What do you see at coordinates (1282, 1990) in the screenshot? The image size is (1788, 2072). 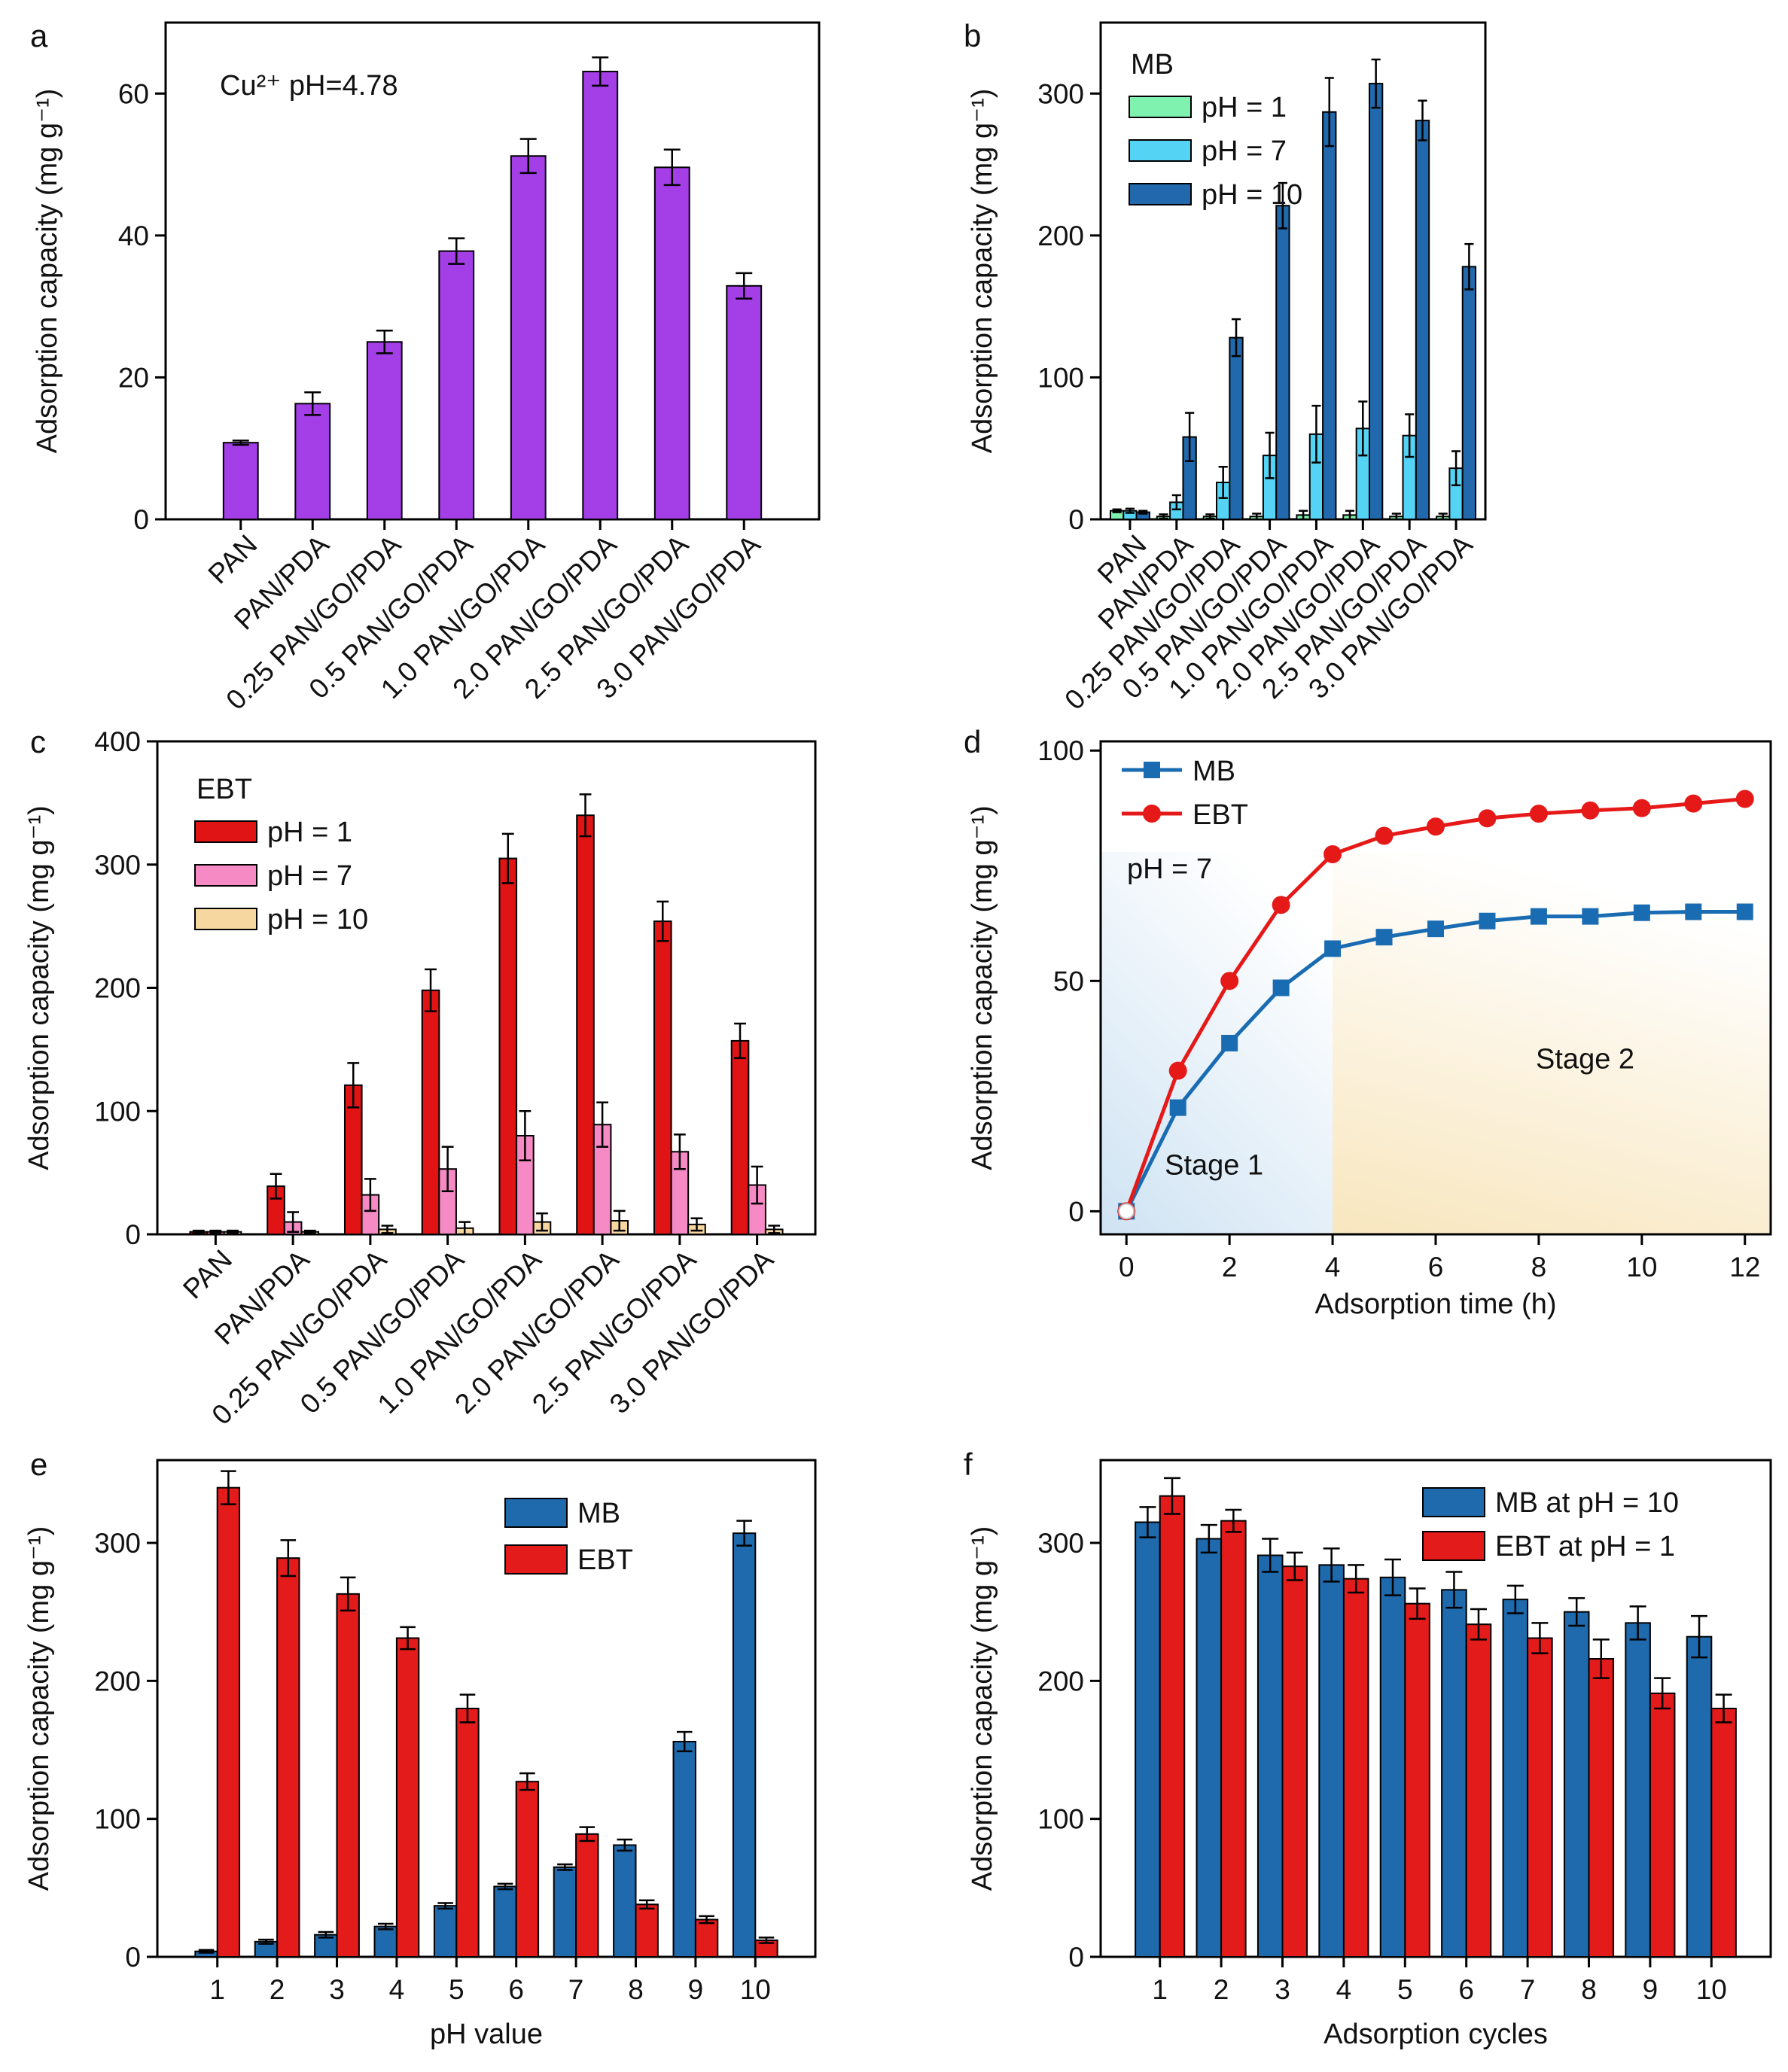 I see `panel-f-xtick-label: 3` at bounding box center [1282, 1990].